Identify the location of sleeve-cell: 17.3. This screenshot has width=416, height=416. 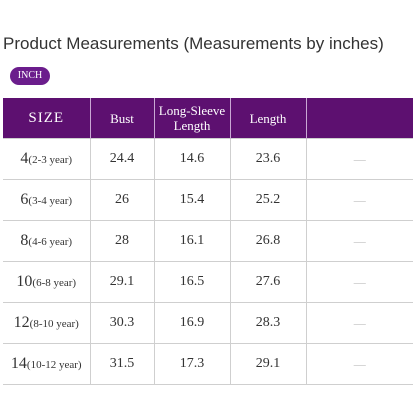
(192, 364).